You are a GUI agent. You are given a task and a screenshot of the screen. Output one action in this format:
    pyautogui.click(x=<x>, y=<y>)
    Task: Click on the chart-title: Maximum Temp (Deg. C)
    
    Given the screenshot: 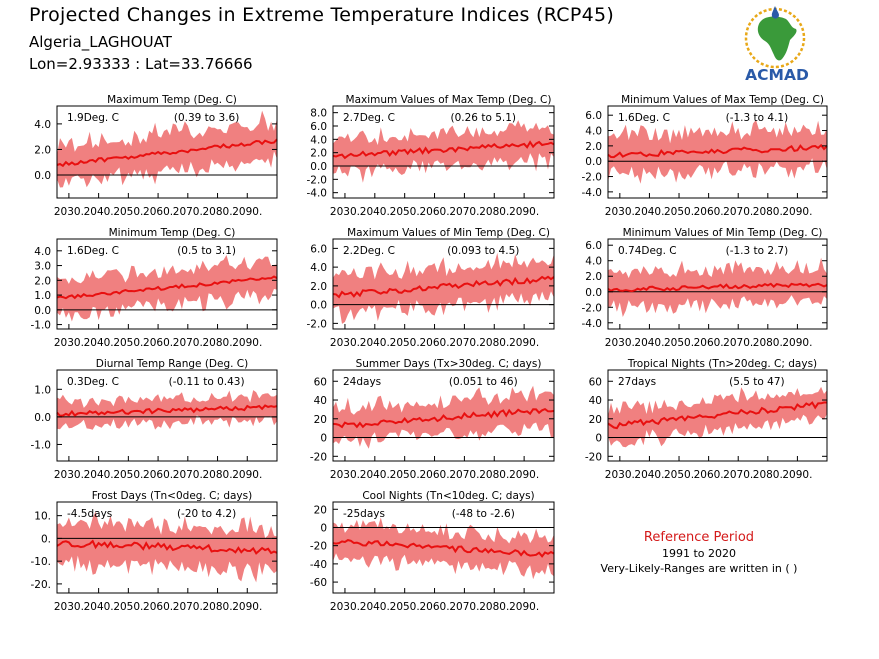 What is the action you would take?
    pyautogui.click(x=172, y=100)
    